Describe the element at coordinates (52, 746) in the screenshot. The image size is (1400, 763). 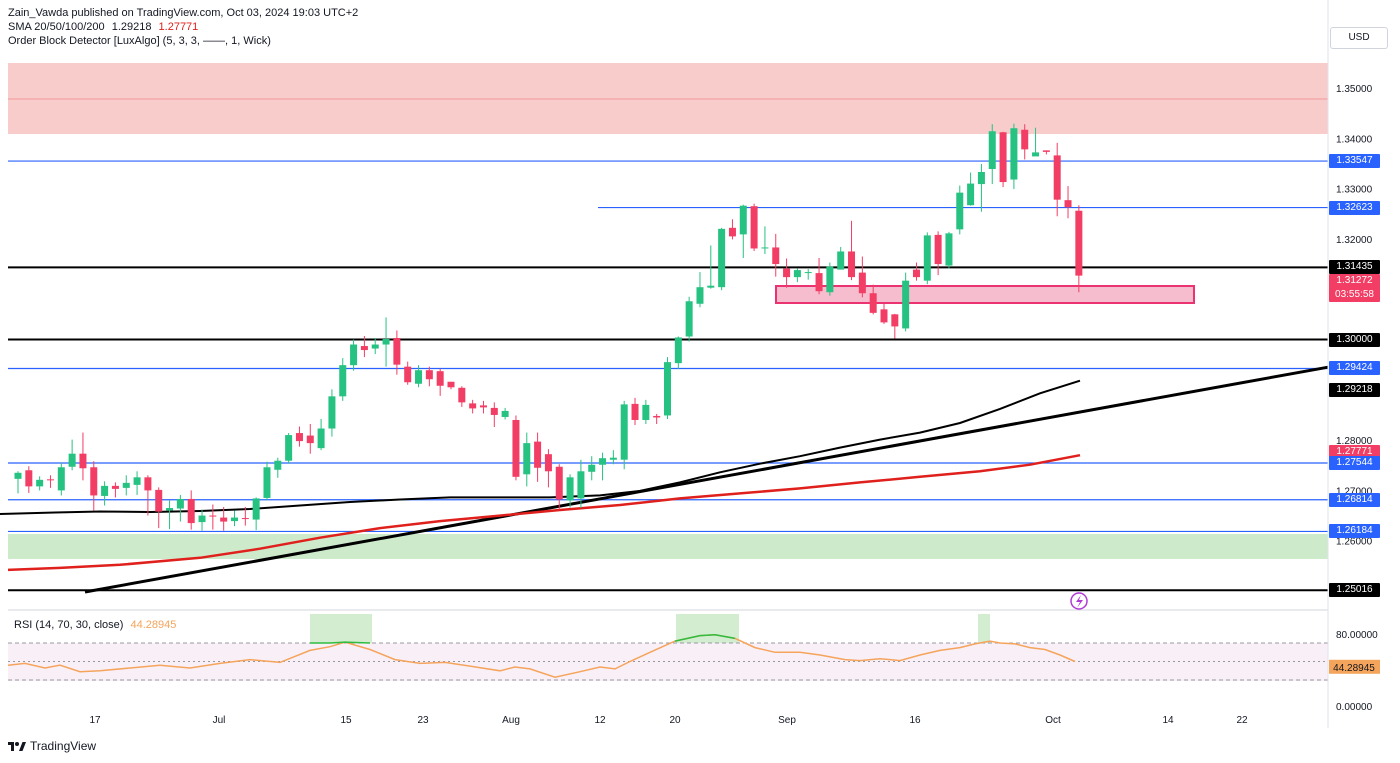
I see `footer-brand: TradingView` at that location.